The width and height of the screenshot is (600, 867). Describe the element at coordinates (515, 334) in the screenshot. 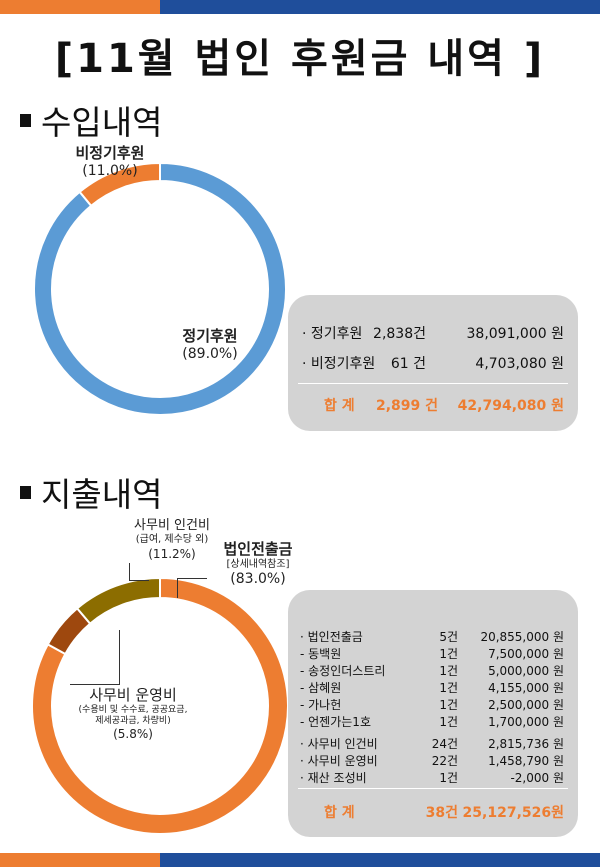

I see `income-row-amount: 38,091,000 원` at that location.